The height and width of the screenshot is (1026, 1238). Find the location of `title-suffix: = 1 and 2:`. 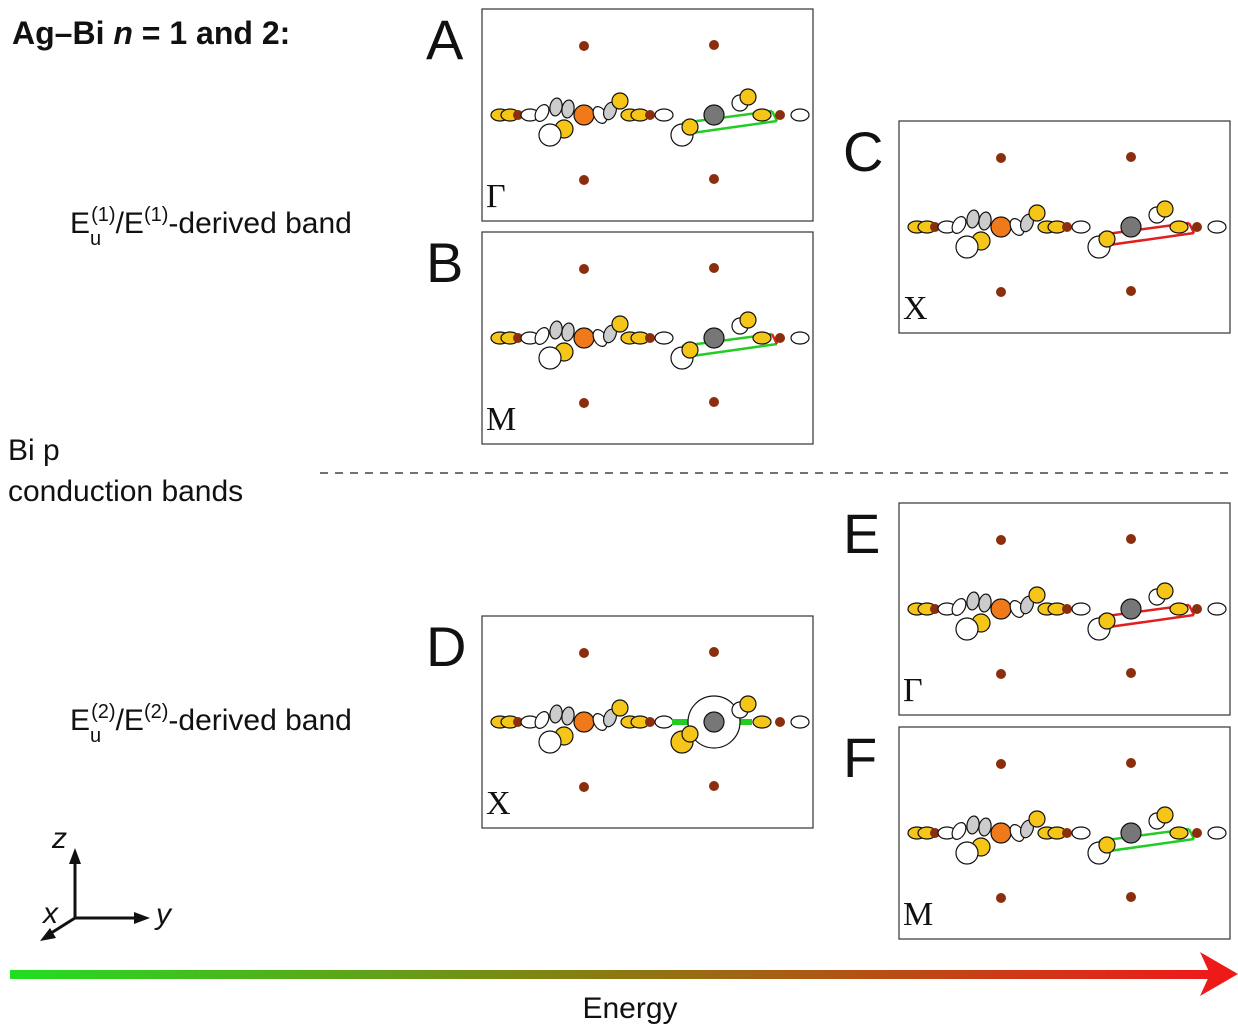

title-suffix: = 1 and 2: is located at coordinates (216, 33).